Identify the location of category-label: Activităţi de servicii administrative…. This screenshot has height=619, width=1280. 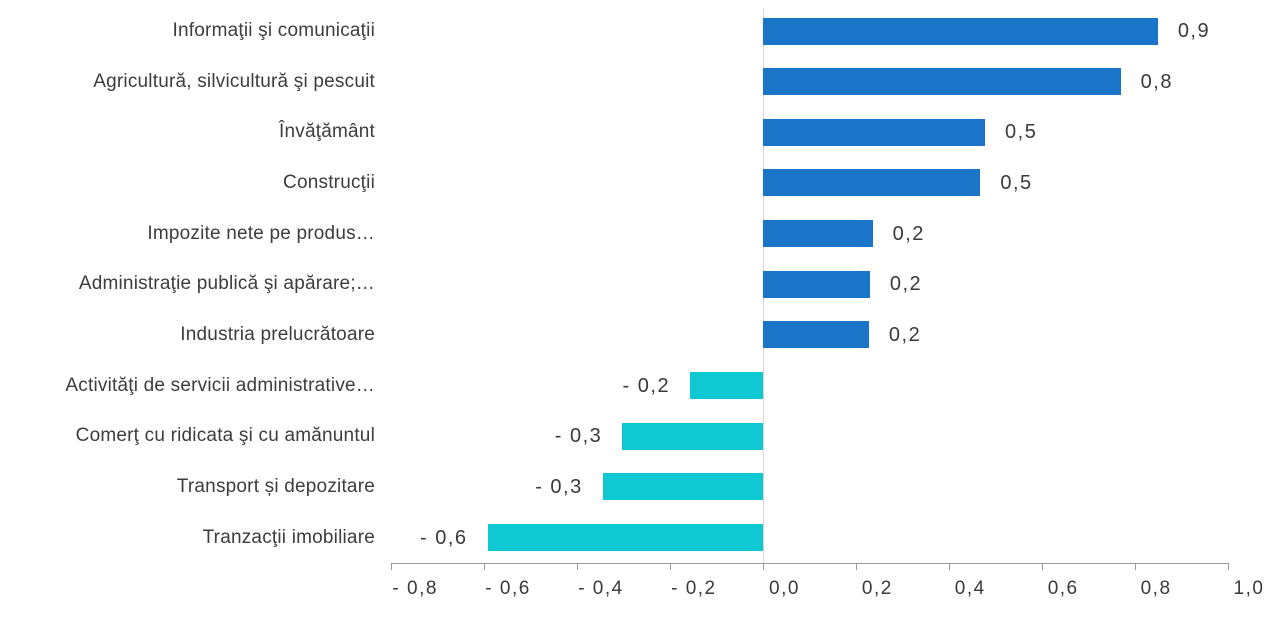
(220, 385).